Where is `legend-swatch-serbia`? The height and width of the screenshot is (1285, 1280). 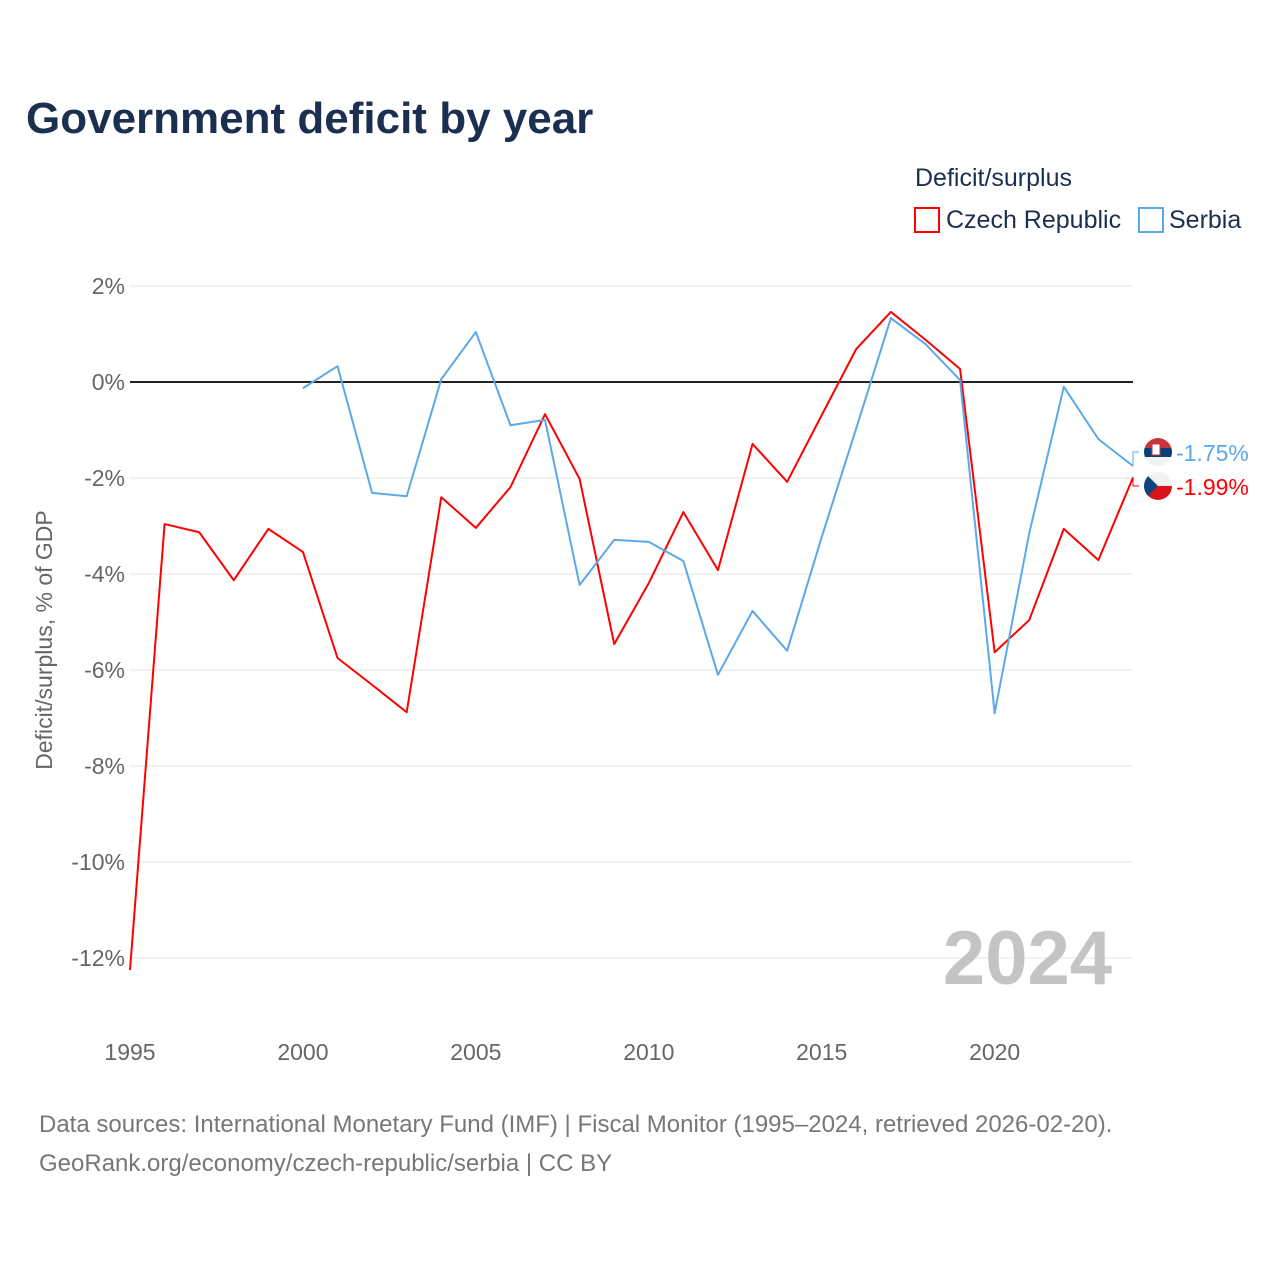
legend-swatch-serbia is located at coordinates (1151, 220).